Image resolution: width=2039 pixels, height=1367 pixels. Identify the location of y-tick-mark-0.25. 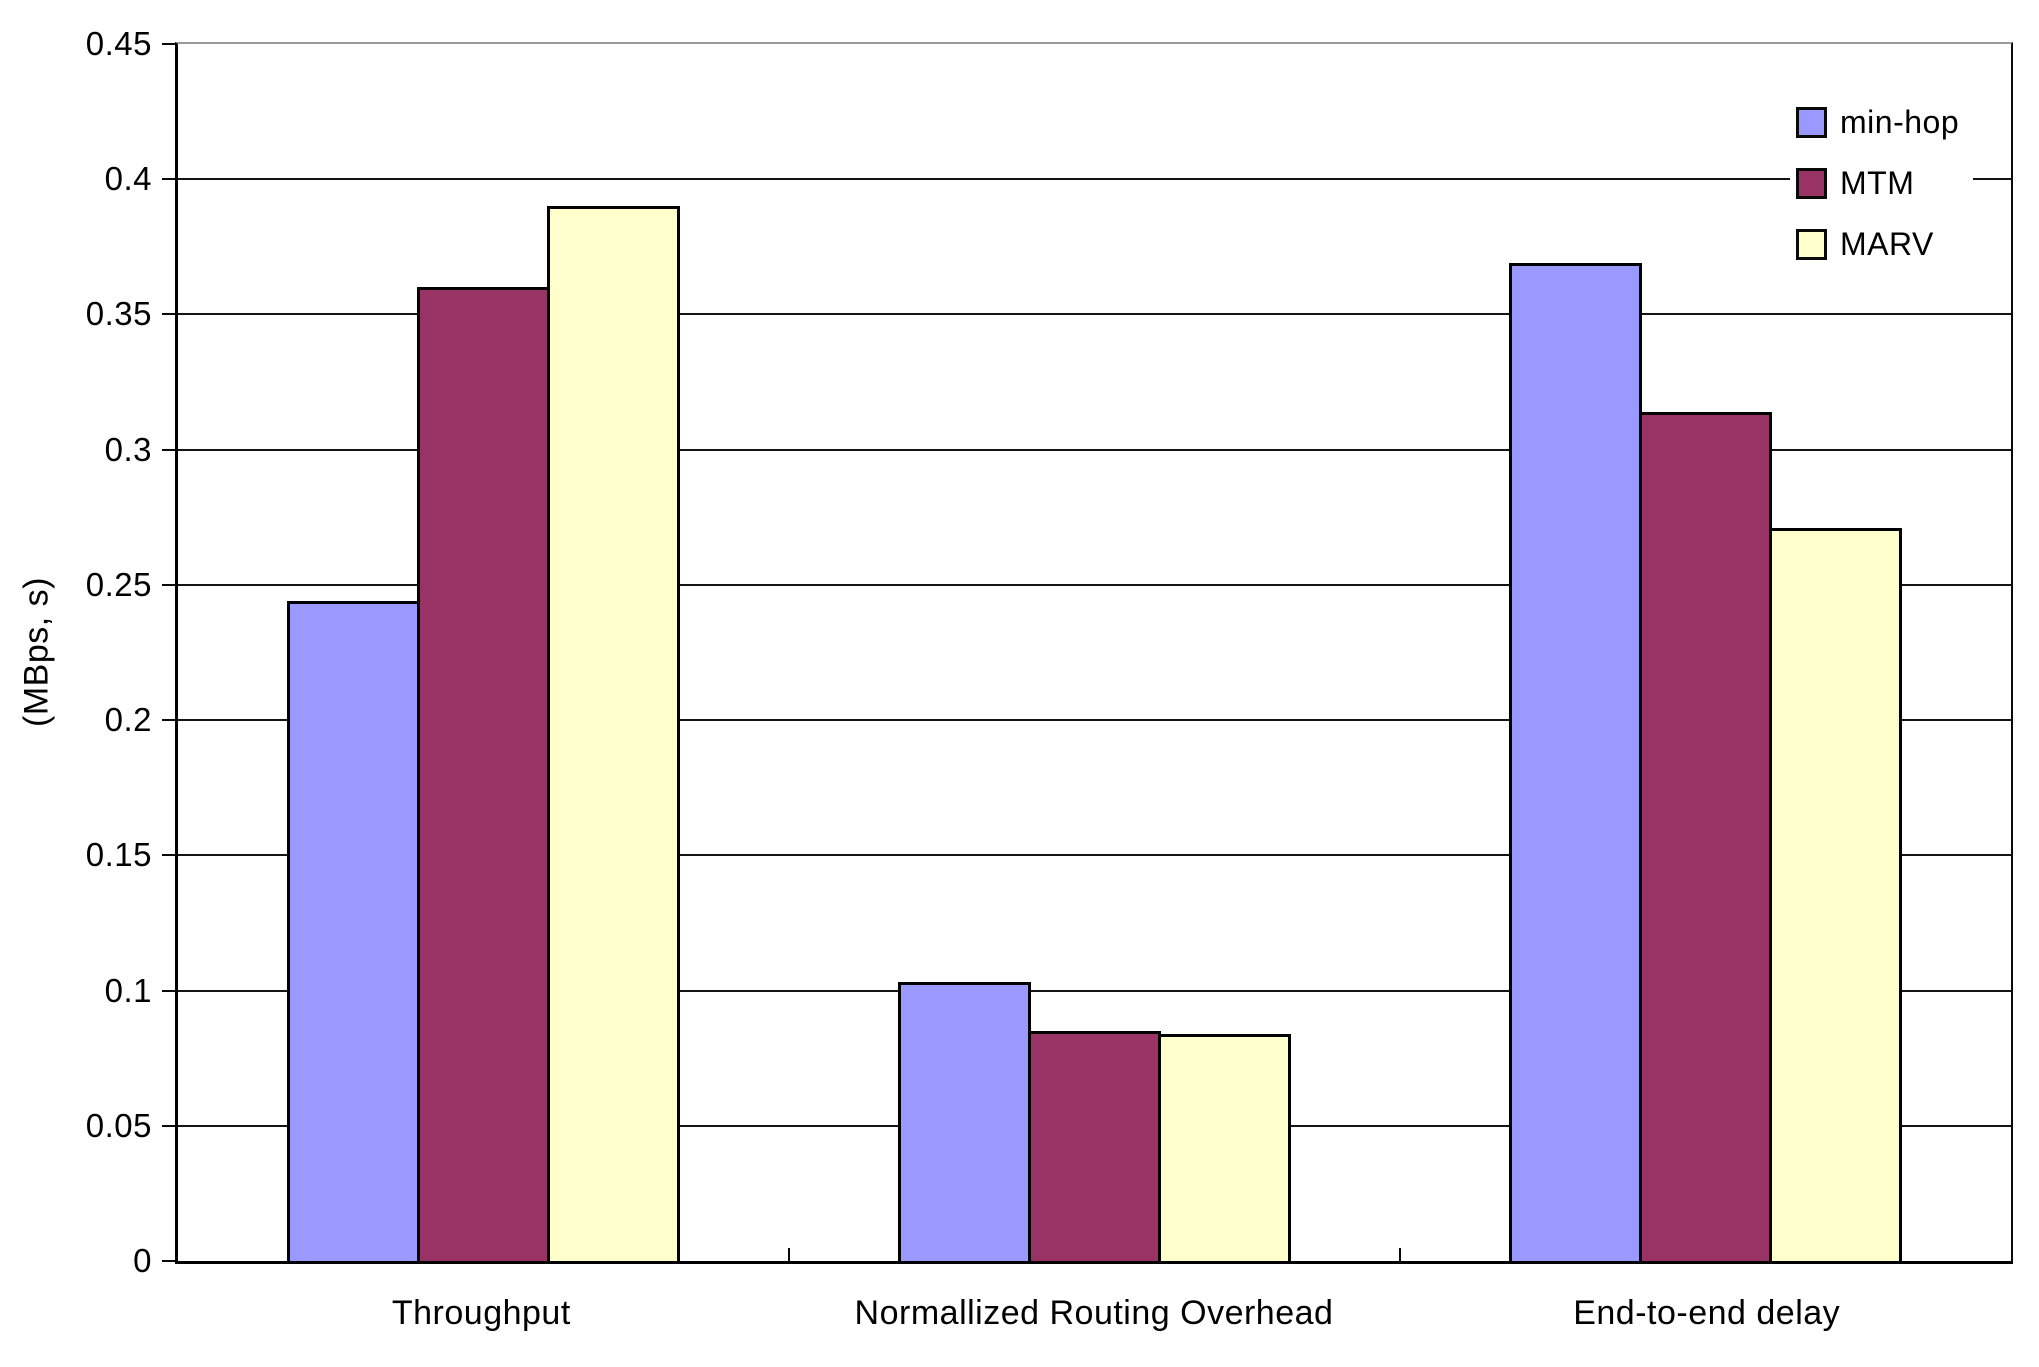
(168, 584).